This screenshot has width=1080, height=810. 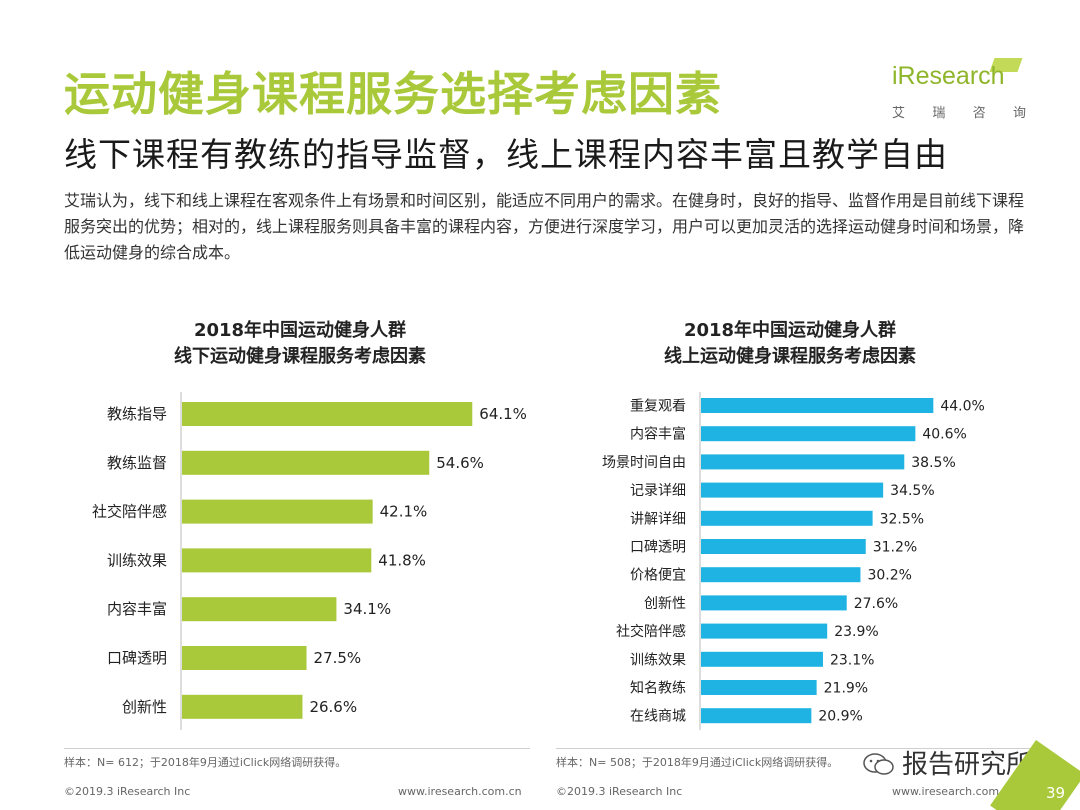 What do you see at coordinates (1019, 113) in the screenshot?
I see `logo-sub-char: 询` at bounding box center [1019, 113].